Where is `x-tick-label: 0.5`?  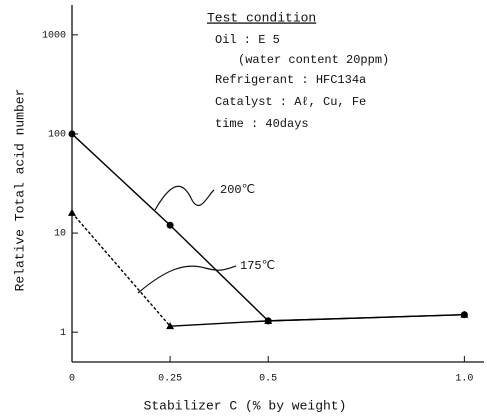
x-tick-label: 0.5 is located at coordinates (268, 379).